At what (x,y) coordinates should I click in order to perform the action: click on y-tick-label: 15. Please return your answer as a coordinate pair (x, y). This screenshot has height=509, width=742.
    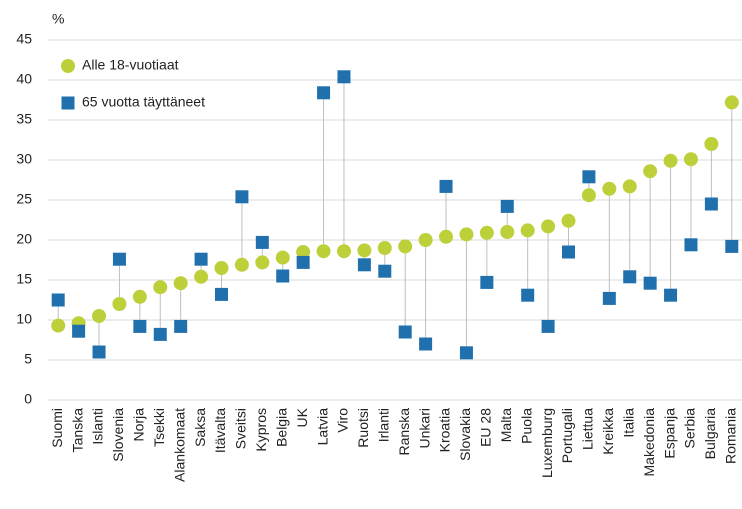
    Looking at the image, I should click on (24, 279).